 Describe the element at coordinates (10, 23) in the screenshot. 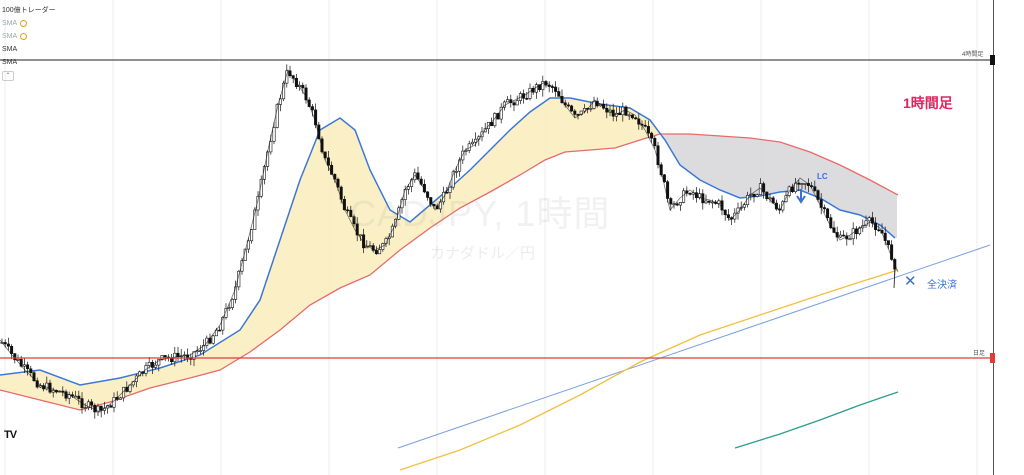

I see `sma-1-label: SMA` at that location.